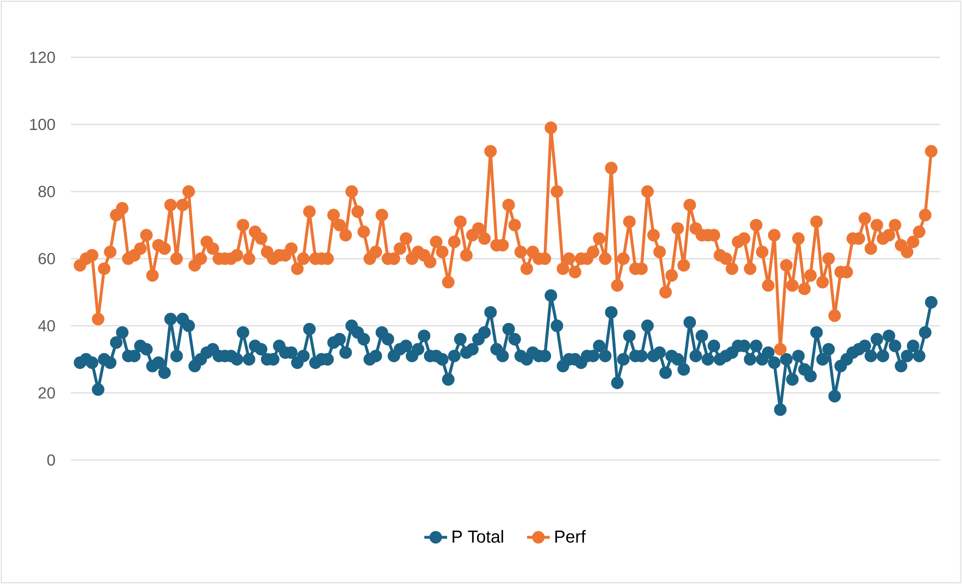 The image size is (962, 584). Describe the element at coordinates (570, 536) in the screenshot. I see `legend-label: Perf` at that location.